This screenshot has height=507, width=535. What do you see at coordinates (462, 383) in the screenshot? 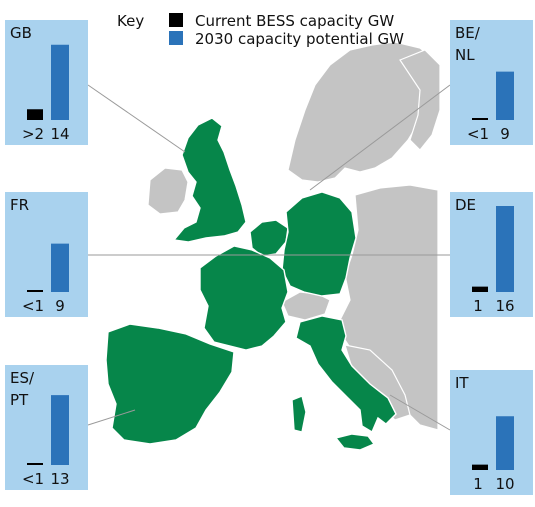
I see `panel-title-it: IT` at bounding box center [462, 383].